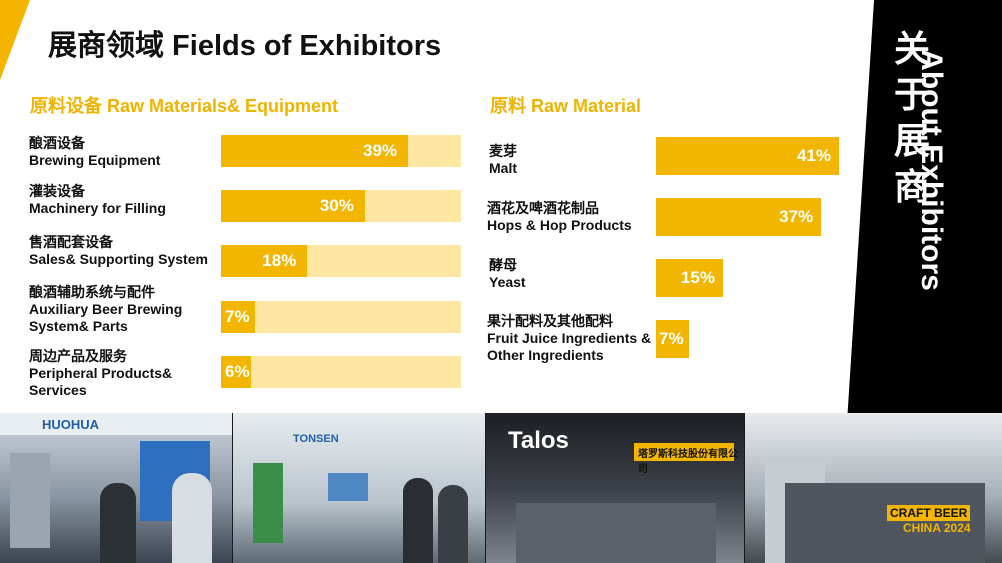  I want to click on label-zh: 酿酒辅助系统与配件, so click(92, 292).